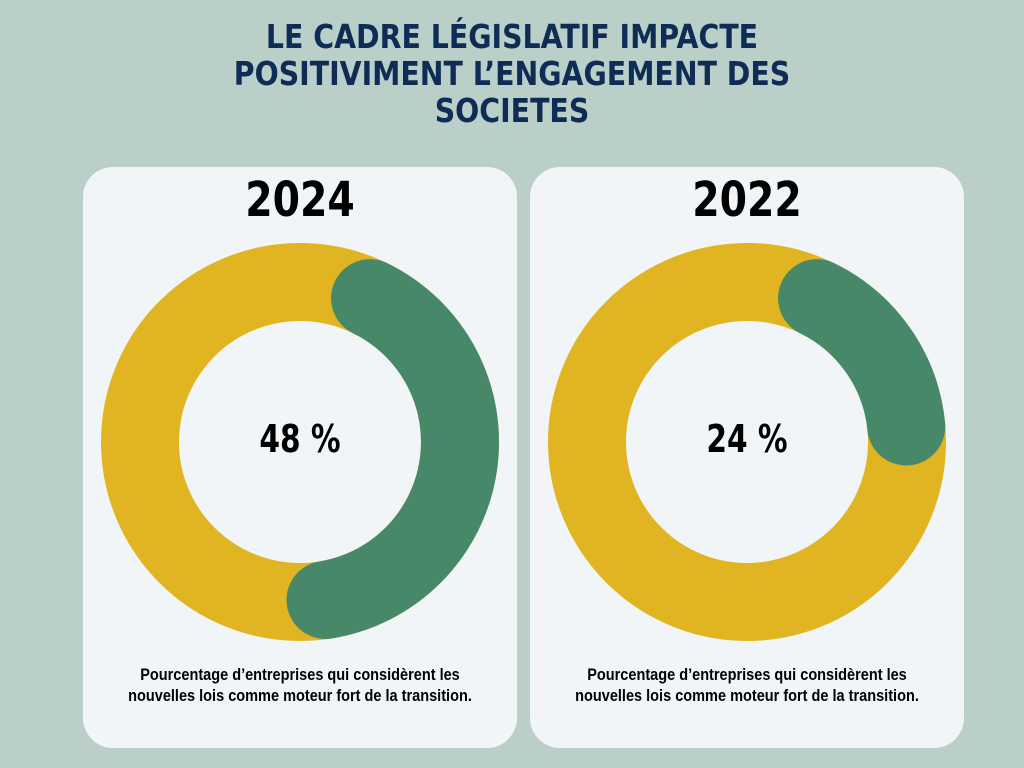  Describe the element at coordinates (300, 200) in the screenshot. I see `chart-year-label: 2024` at that location.